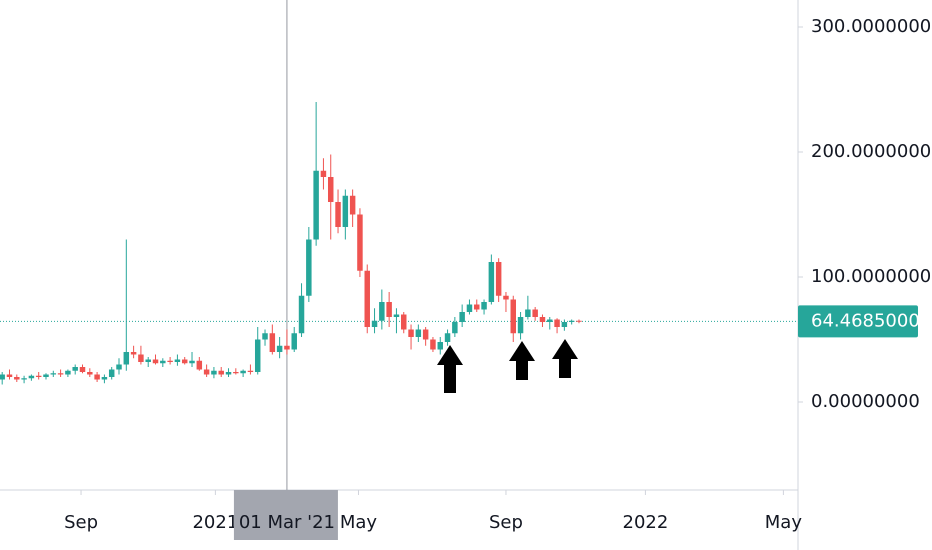 This screenshot has height=550, width=932. What do you see at coordinates (507, 366) in the screenshot?
I see `annotation-arrows` at bounding box center [507, 366].